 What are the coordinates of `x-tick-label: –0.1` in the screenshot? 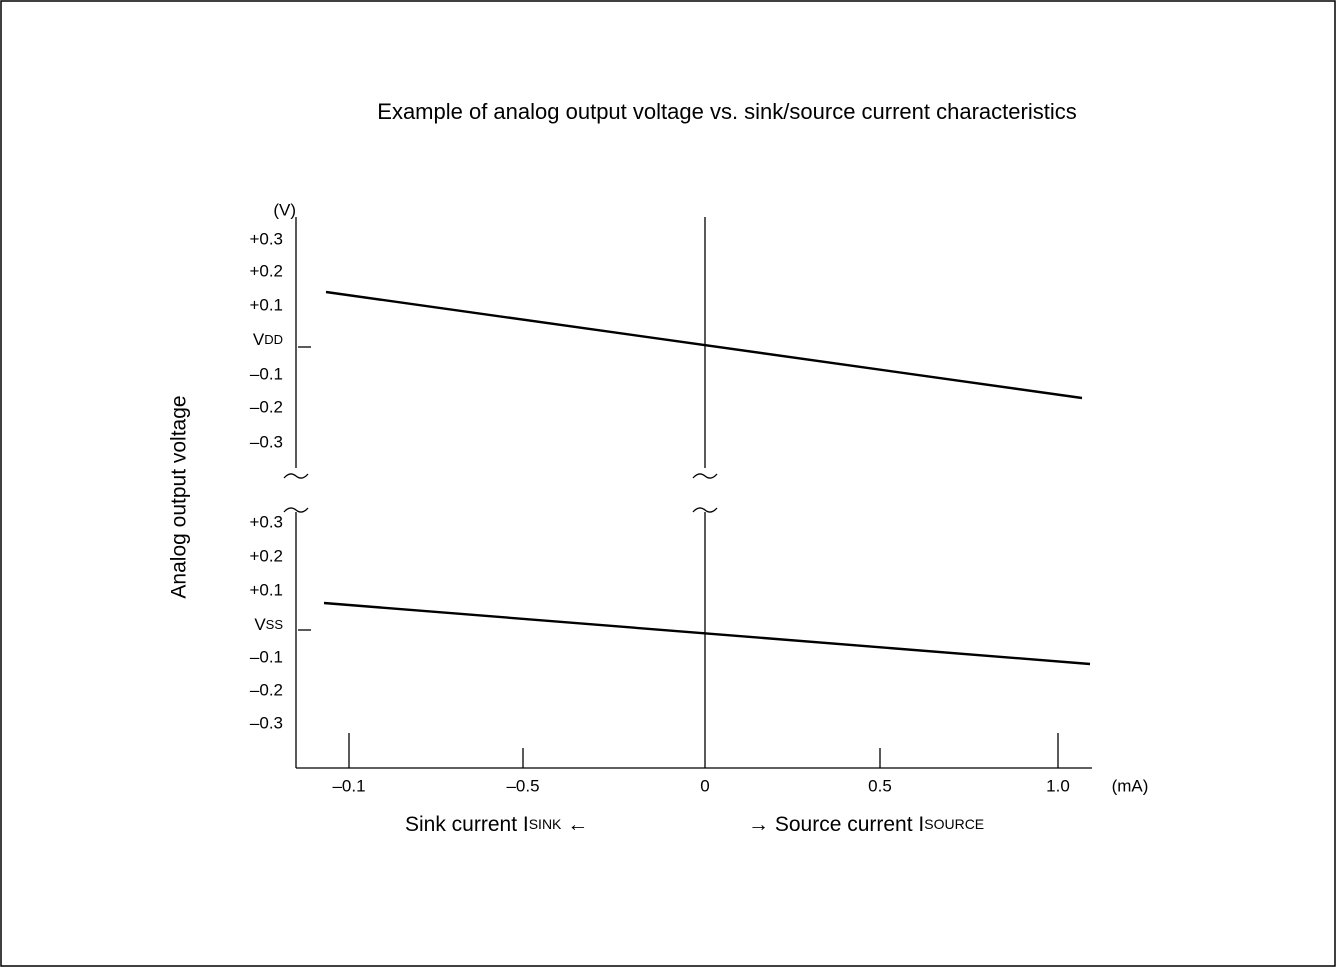 It's located at (348, 785).